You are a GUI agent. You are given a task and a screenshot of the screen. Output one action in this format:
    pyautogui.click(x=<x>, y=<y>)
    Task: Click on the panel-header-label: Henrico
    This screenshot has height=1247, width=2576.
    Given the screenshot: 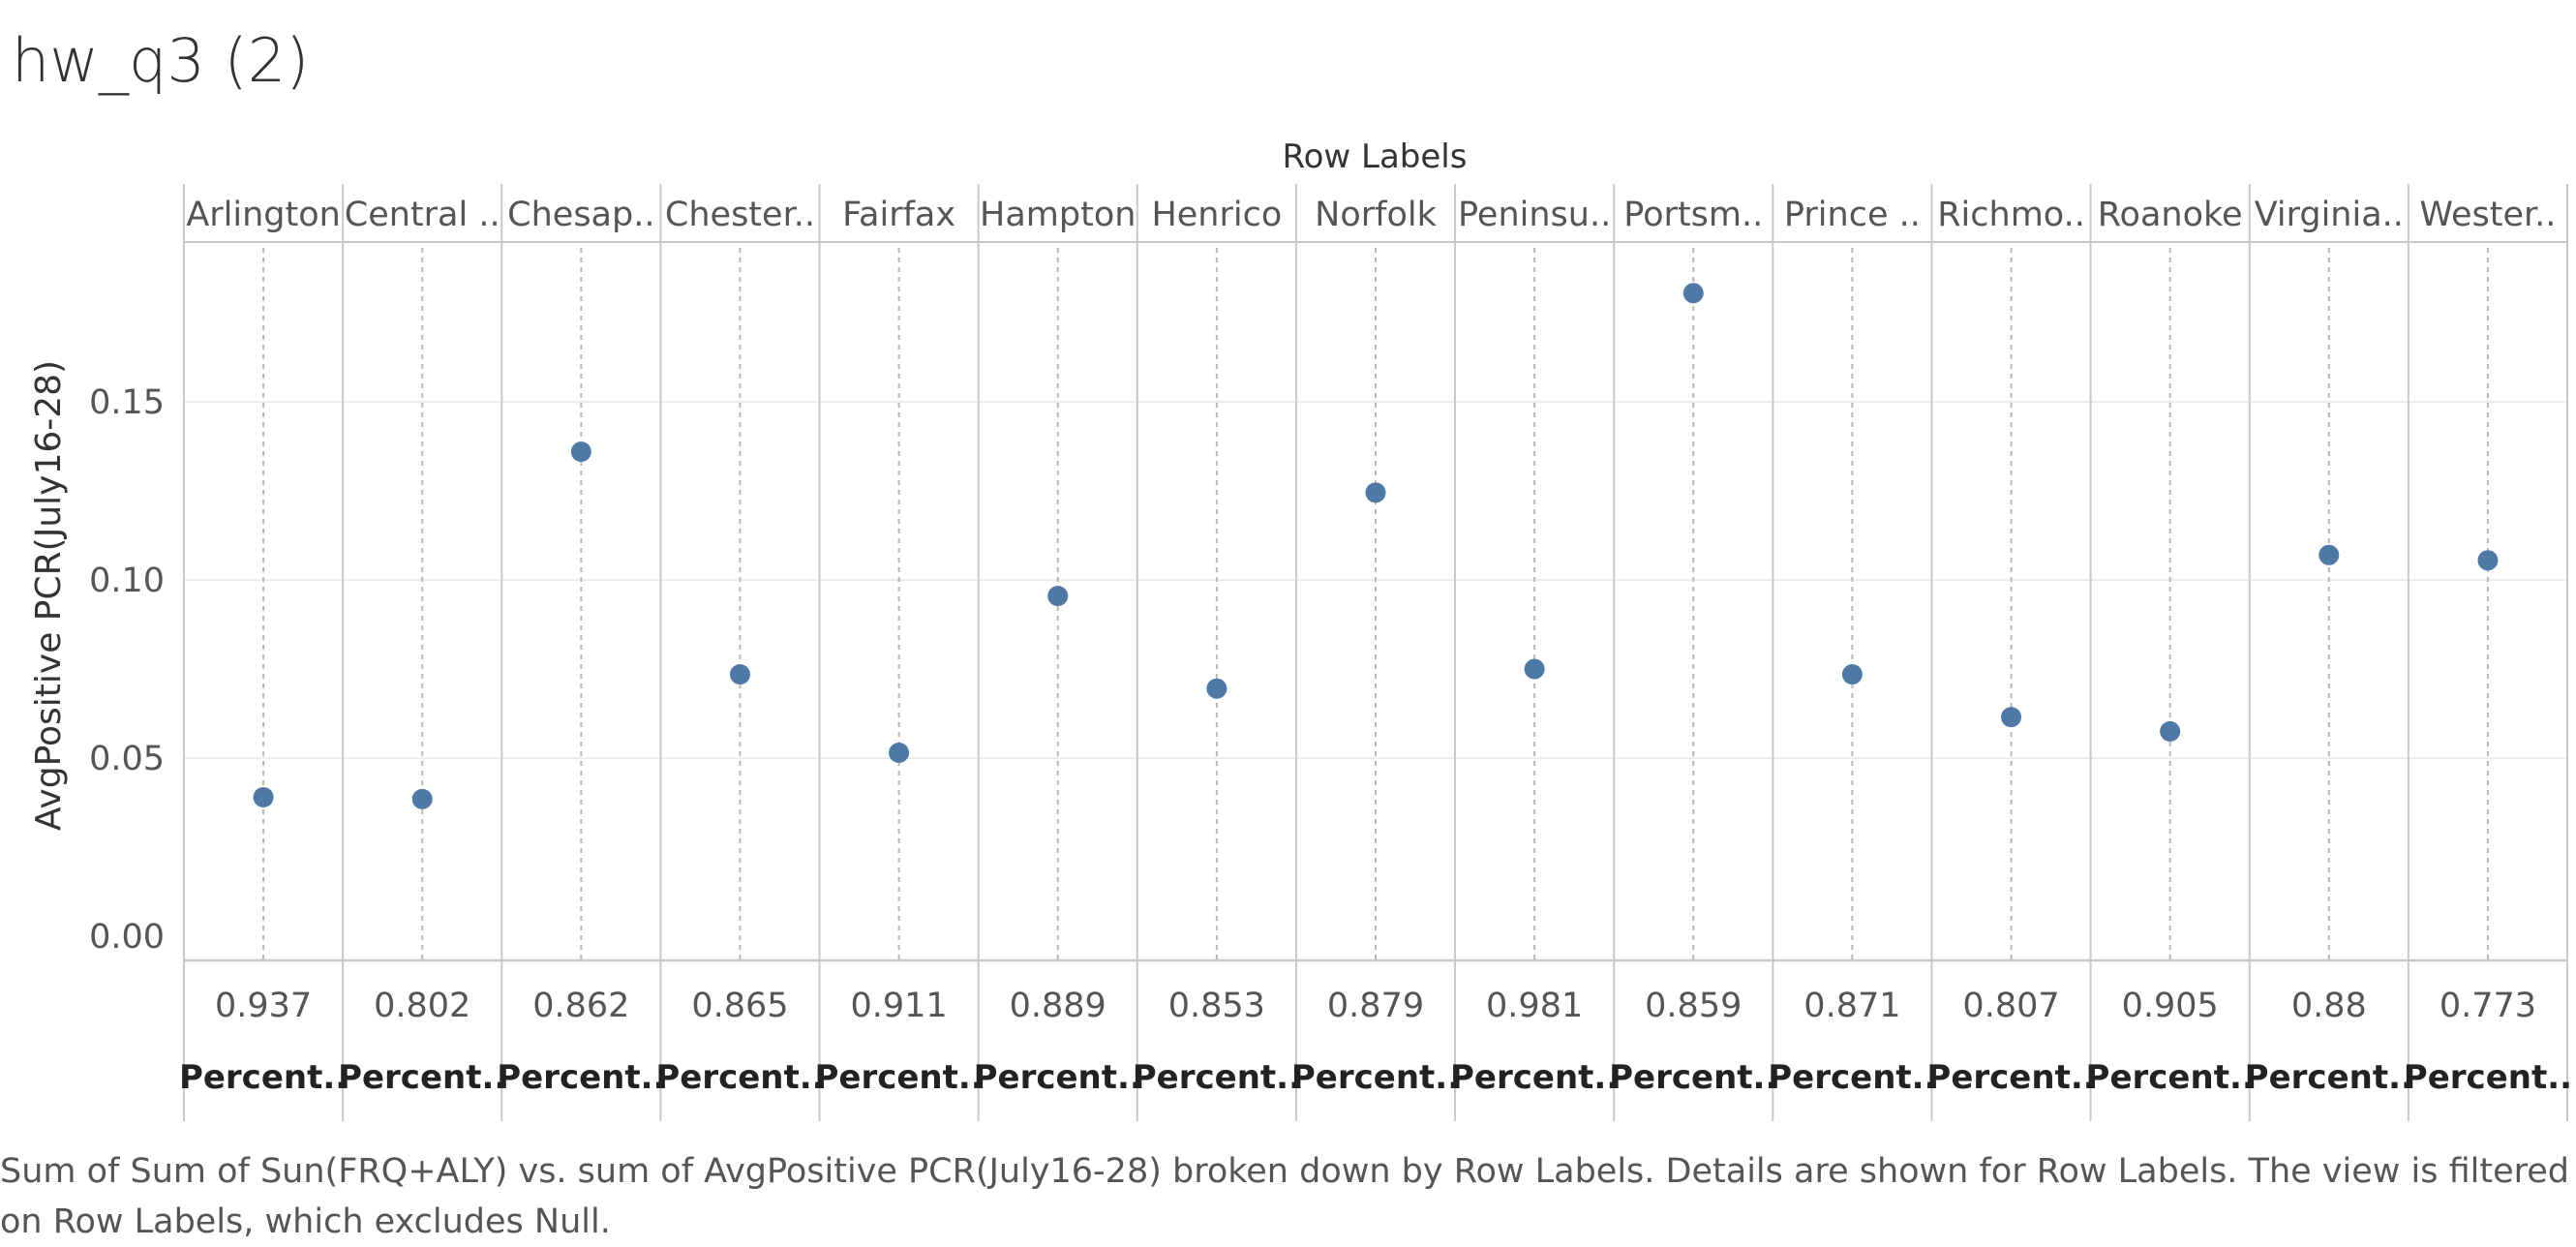 What is the action you would take?
    pyautogui.click(x=1216, y=215)
    